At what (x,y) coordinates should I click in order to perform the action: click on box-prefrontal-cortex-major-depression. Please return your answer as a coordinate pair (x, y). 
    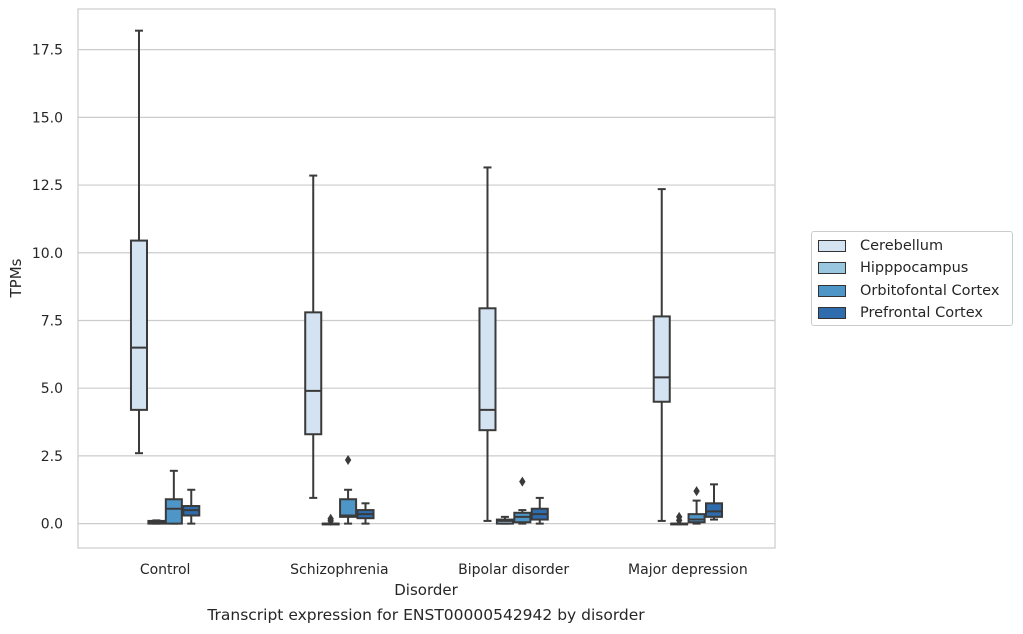
    Looking at the image, I should click on (714, 502).